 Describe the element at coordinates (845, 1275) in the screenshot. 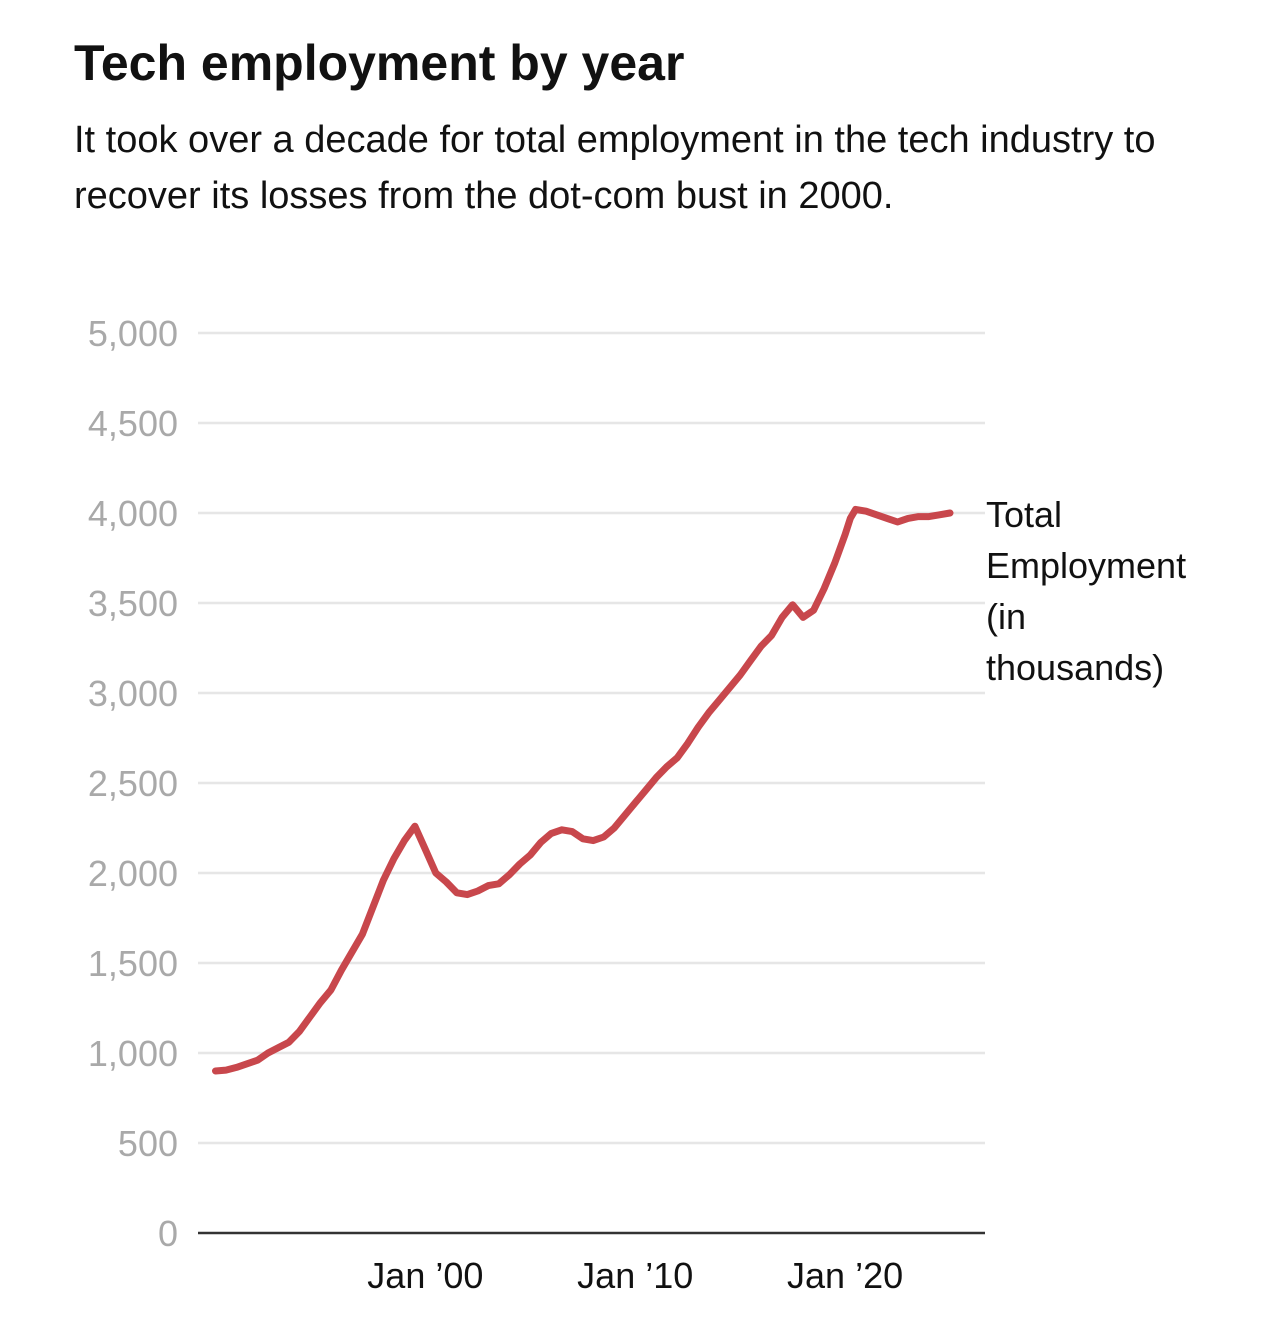

I see `x-tick-label: Jan ’20` at that location.